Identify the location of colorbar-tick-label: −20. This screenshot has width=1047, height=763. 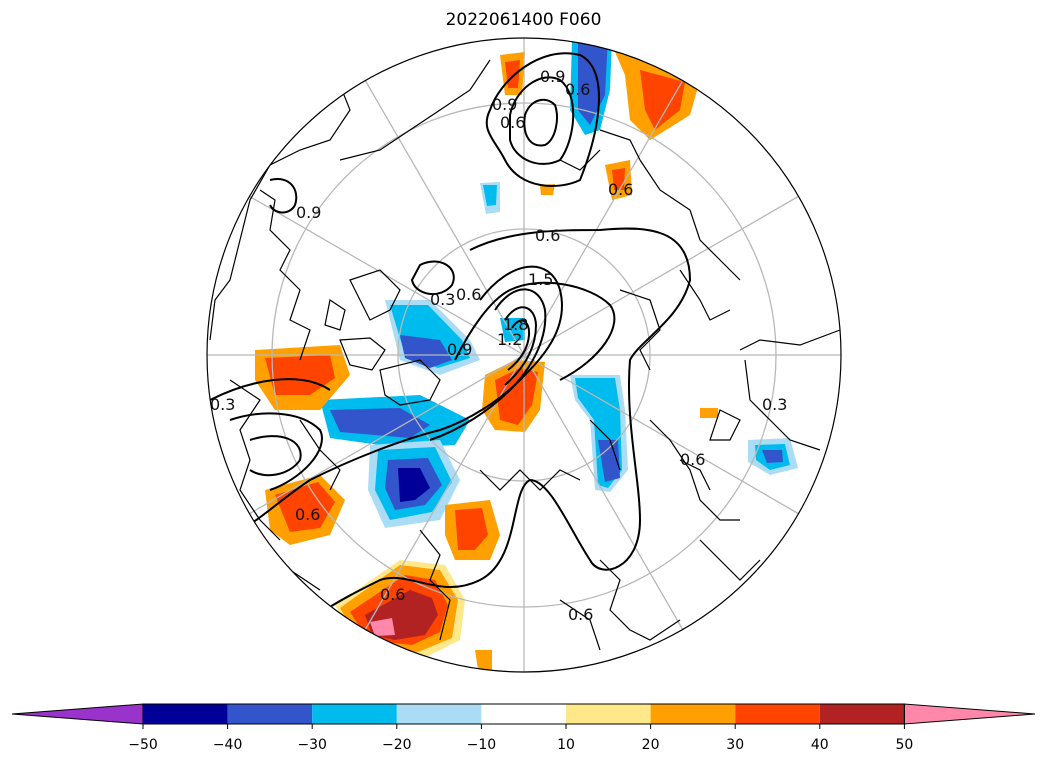
(397, 745).